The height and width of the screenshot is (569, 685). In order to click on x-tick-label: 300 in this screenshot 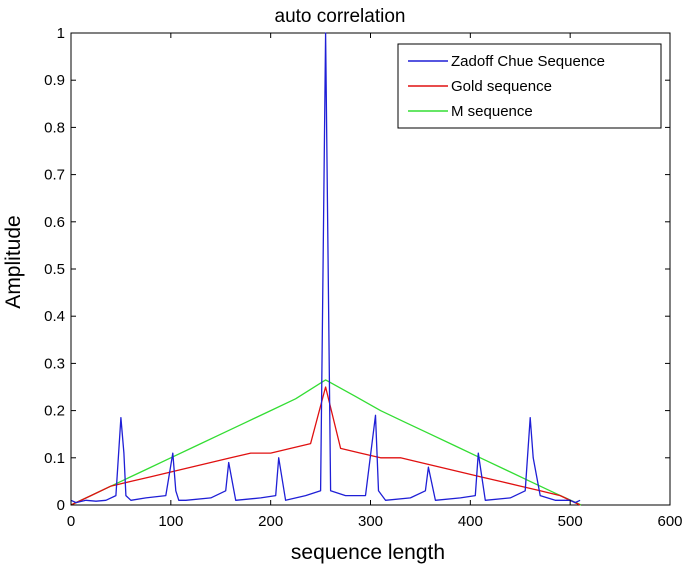, I will do `click(370, 521)`.